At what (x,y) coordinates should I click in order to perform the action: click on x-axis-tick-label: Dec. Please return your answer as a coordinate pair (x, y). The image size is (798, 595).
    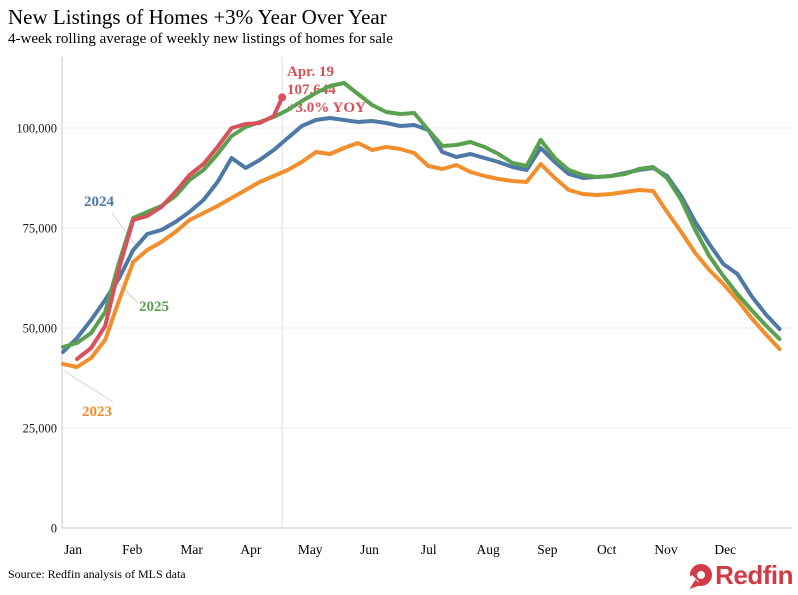
    Looking at the image, I should click on (725, 549).